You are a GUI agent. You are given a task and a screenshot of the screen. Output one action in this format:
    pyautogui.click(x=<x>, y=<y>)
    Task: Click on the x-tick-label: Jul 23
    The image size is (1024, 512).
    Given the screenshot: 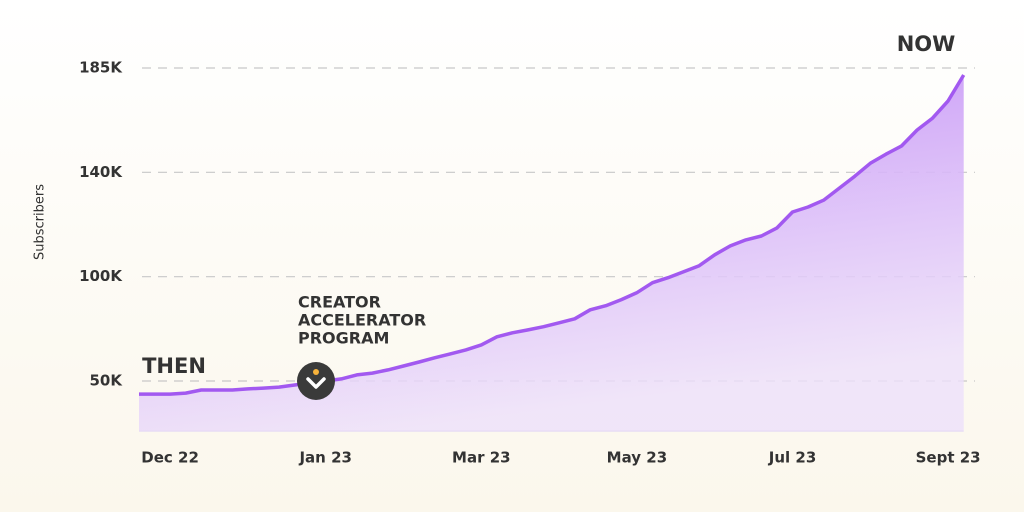 What is the action you would take?
    pyautogui.click(x=792, y=458)
    